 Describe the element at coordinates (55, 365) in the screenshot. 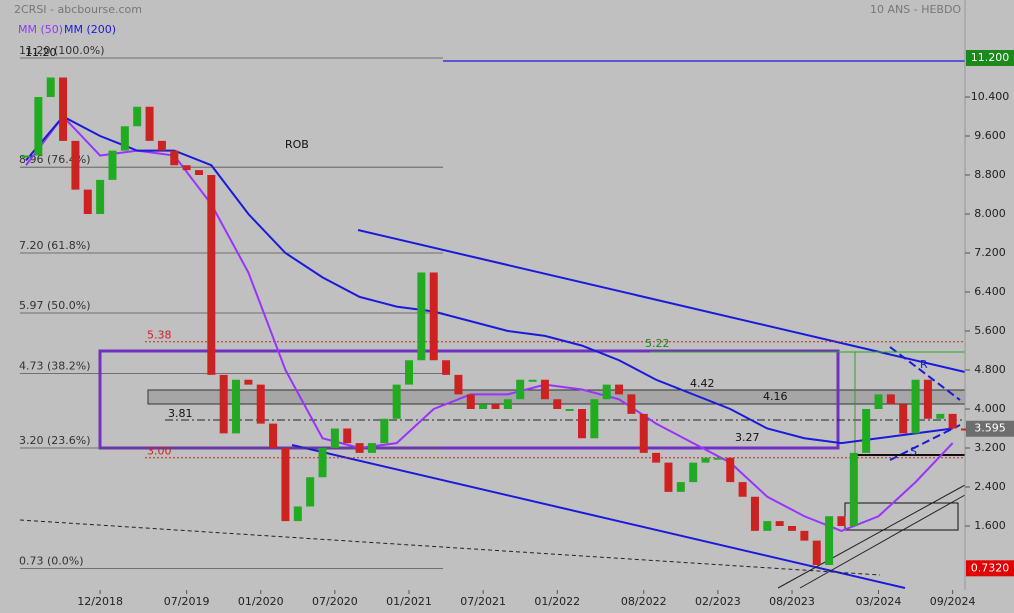

I see `fib-label: 4.73 (38.2%)` at that location.